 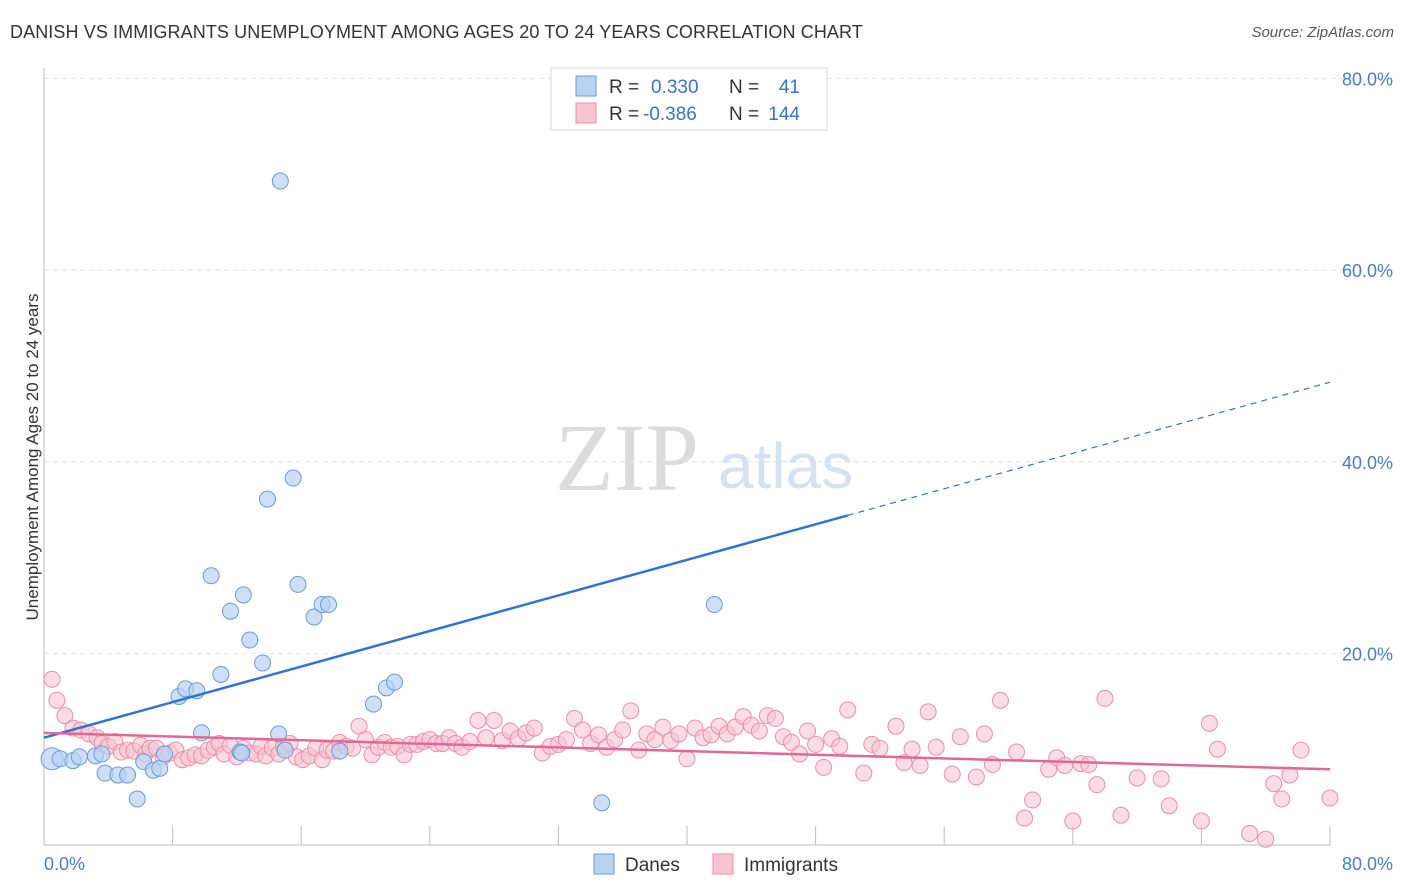 I want to click on legend-danes-label: Danes, so click(x=652, y=865).